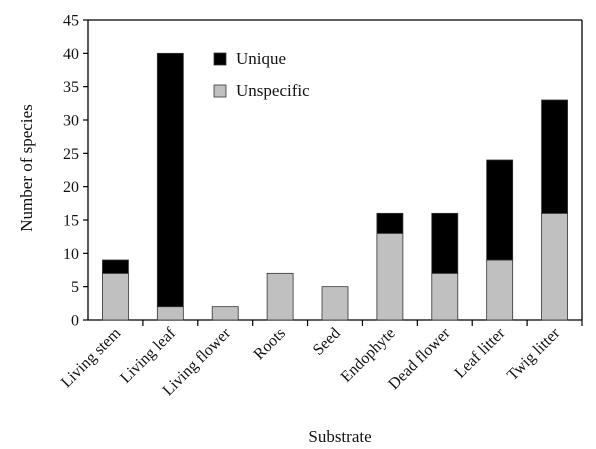  I want to click on bar-unique-living-stem, so click(115, 266).